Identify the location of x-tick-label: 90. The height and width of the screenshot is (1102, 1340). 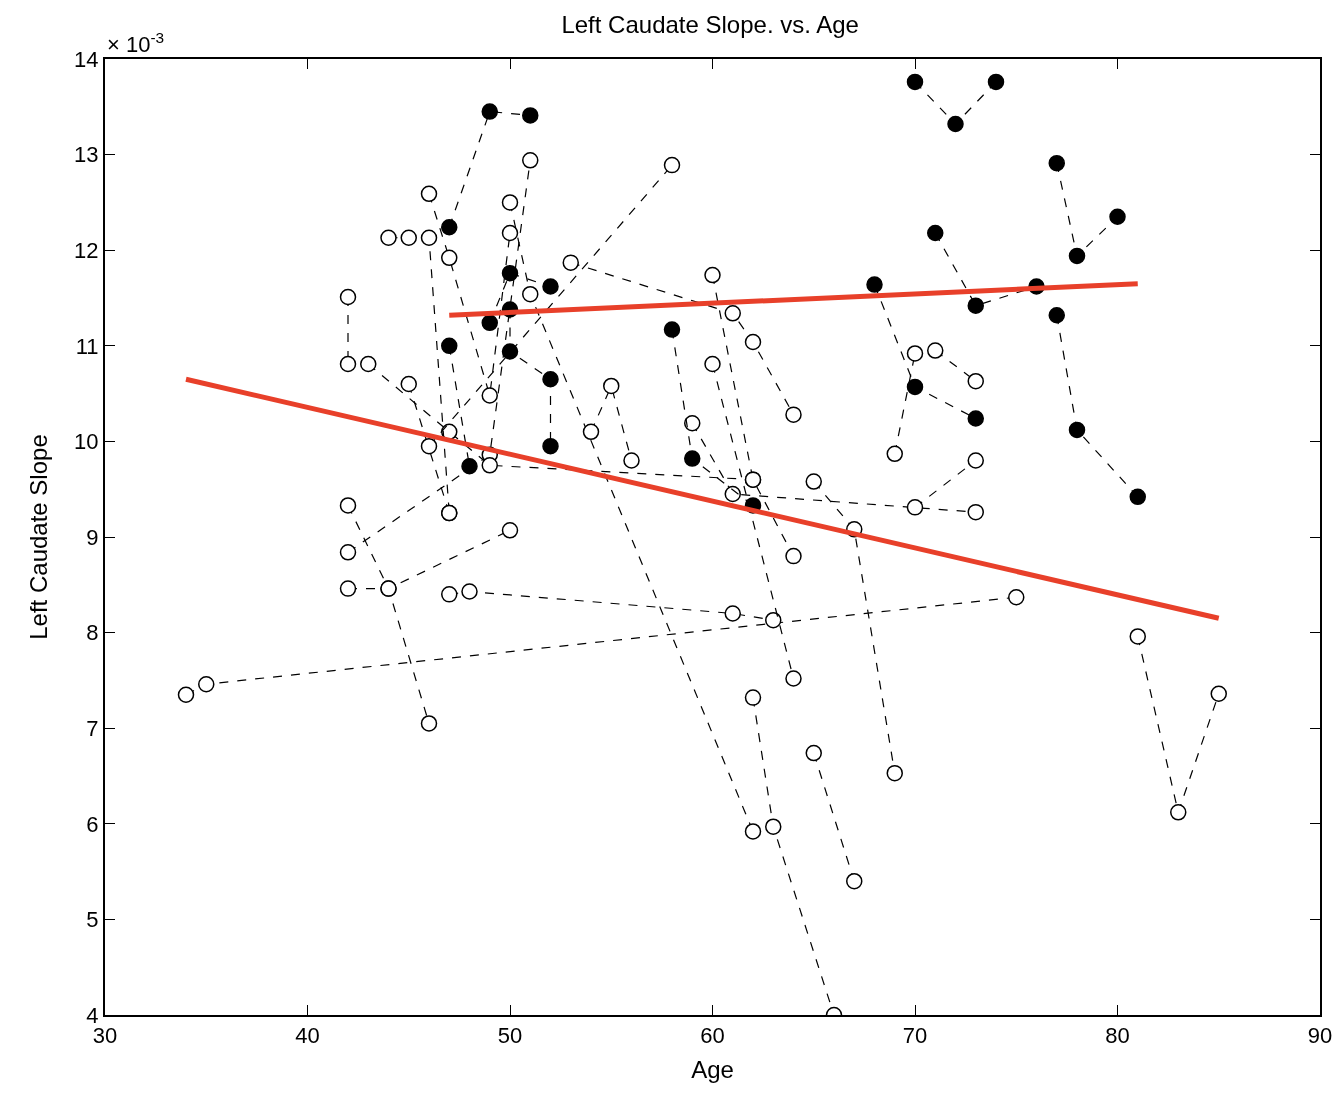
(1320, 1036).